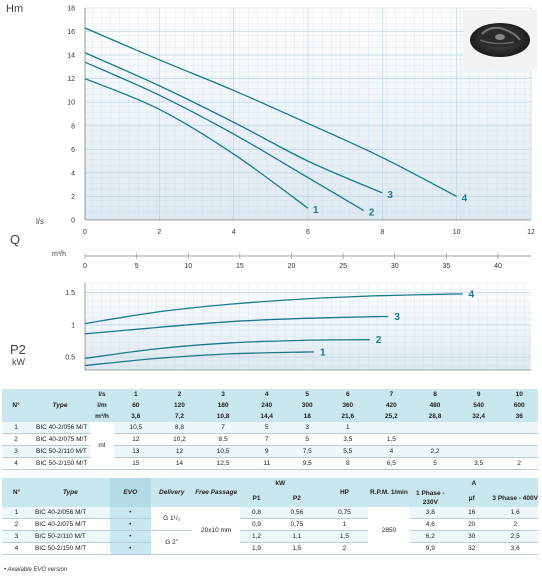 The width and height of the screenshot is (542, 580). What do you see at coordinates (85, 232) in the screenshot?
I see `head-xtick-label: 0` at bounding box center [85, 232].